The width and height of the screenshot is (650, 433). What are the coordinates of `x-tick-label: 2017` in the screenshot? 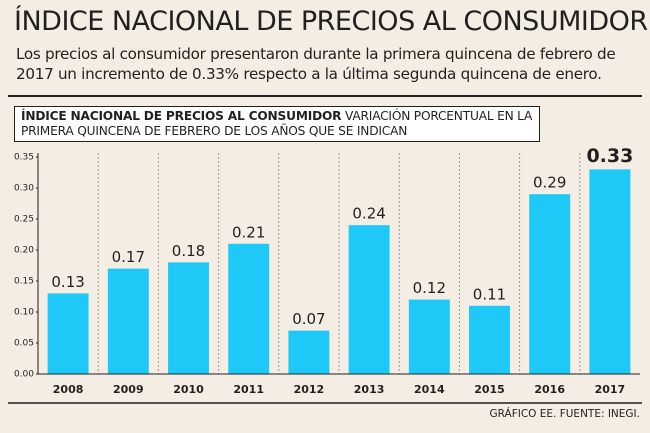 It's located at (610, 389).